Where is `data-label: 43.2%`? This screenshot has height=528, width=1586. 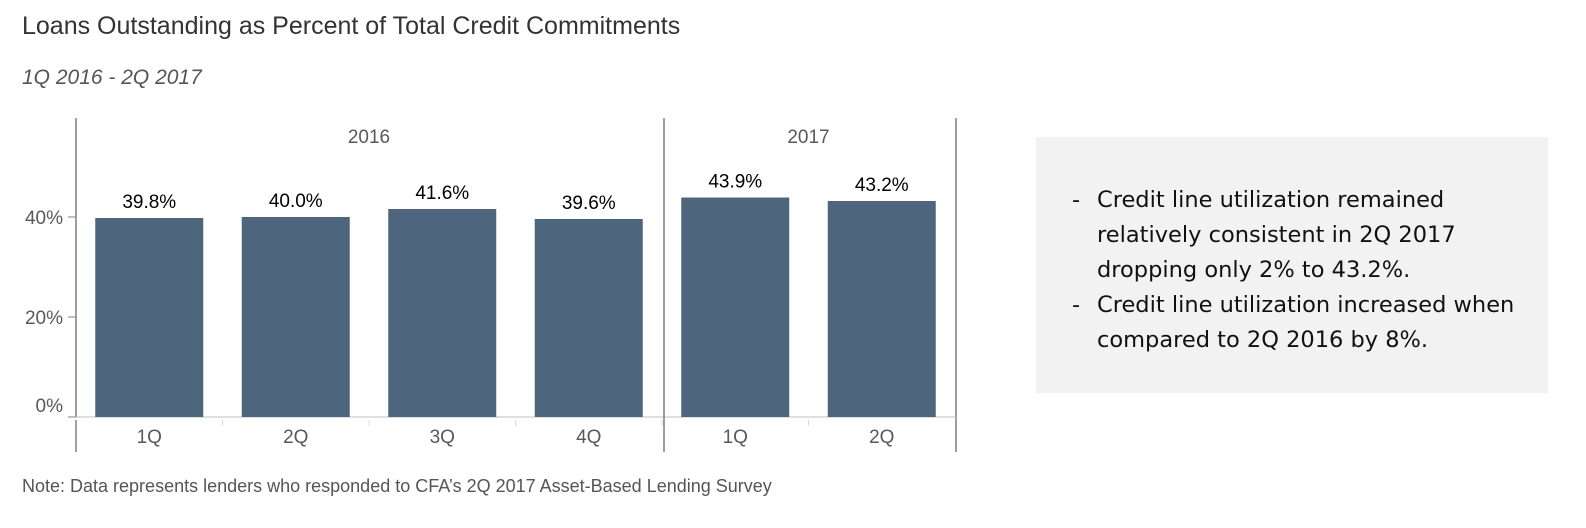 data-label: 43.2% is located at coordinates (882, 185).